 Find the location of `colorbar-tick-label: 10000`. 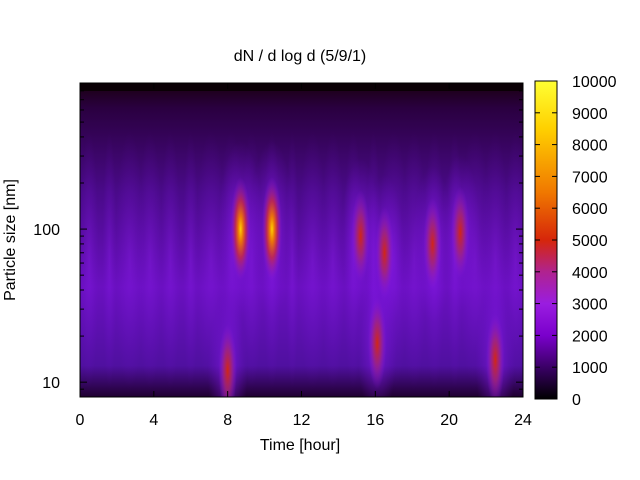

colorbar-tick-label: 10000 is located at coordinates (594, 82).